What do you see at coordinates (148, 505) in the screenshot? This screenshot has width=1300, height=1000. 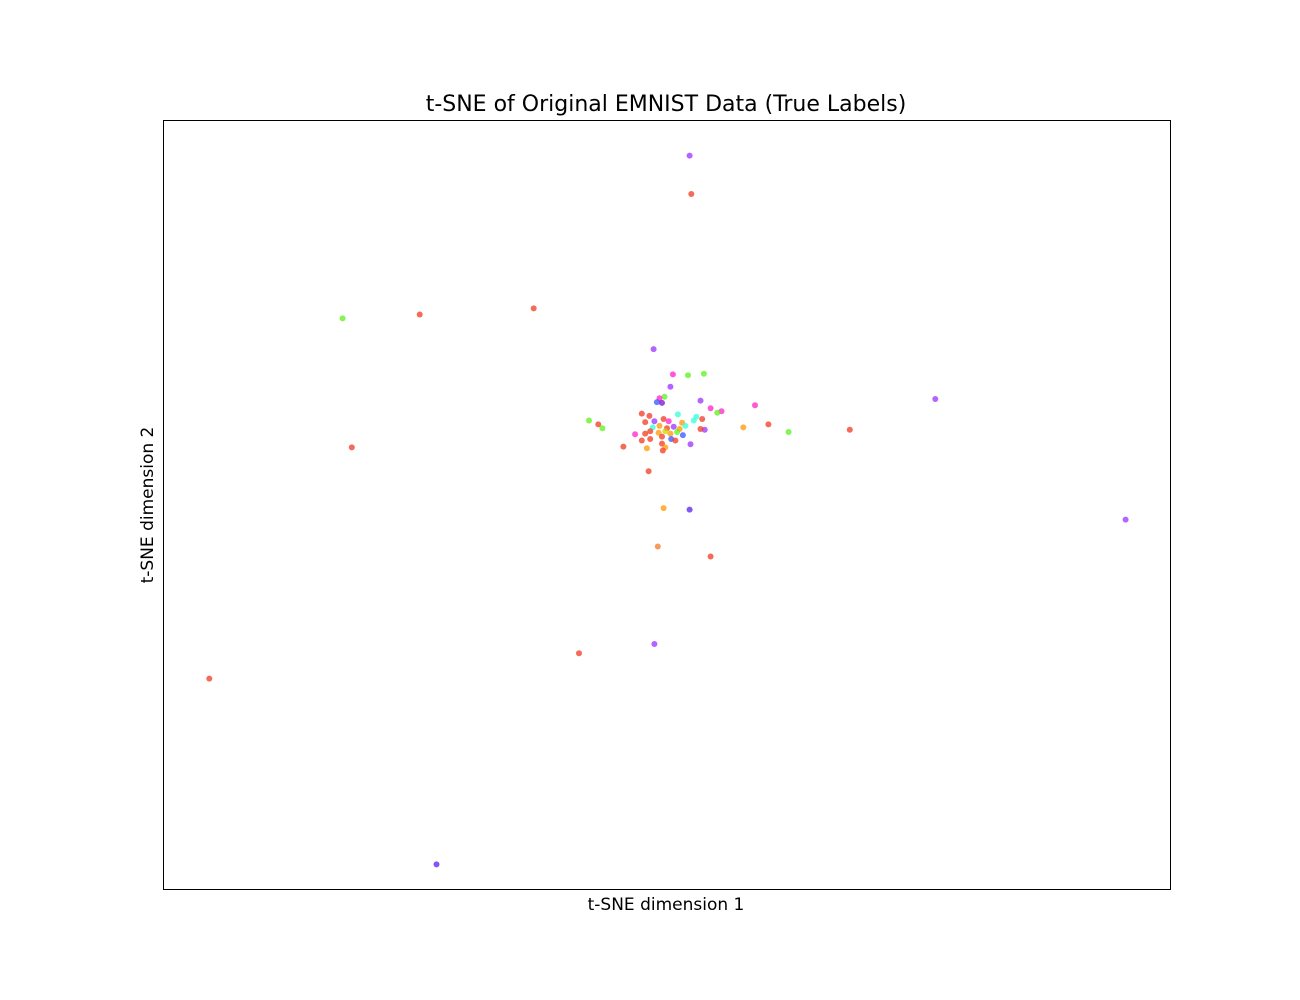 I see `y-axis-label: t-SNE dimension 2` at bounding box center [148, 505].